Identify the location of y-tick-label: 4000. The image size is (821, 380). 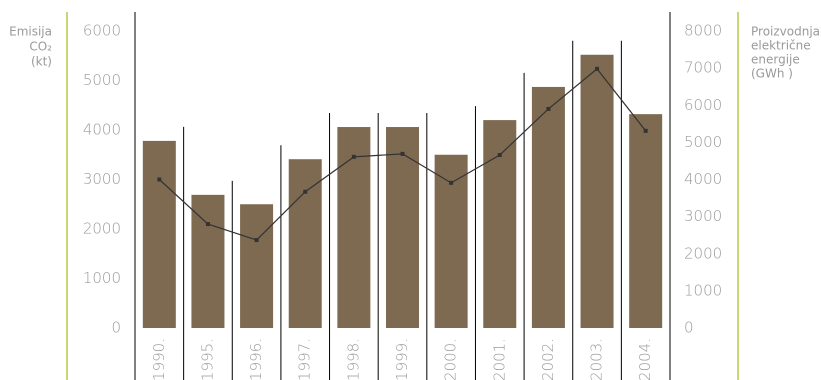
(102, 130).